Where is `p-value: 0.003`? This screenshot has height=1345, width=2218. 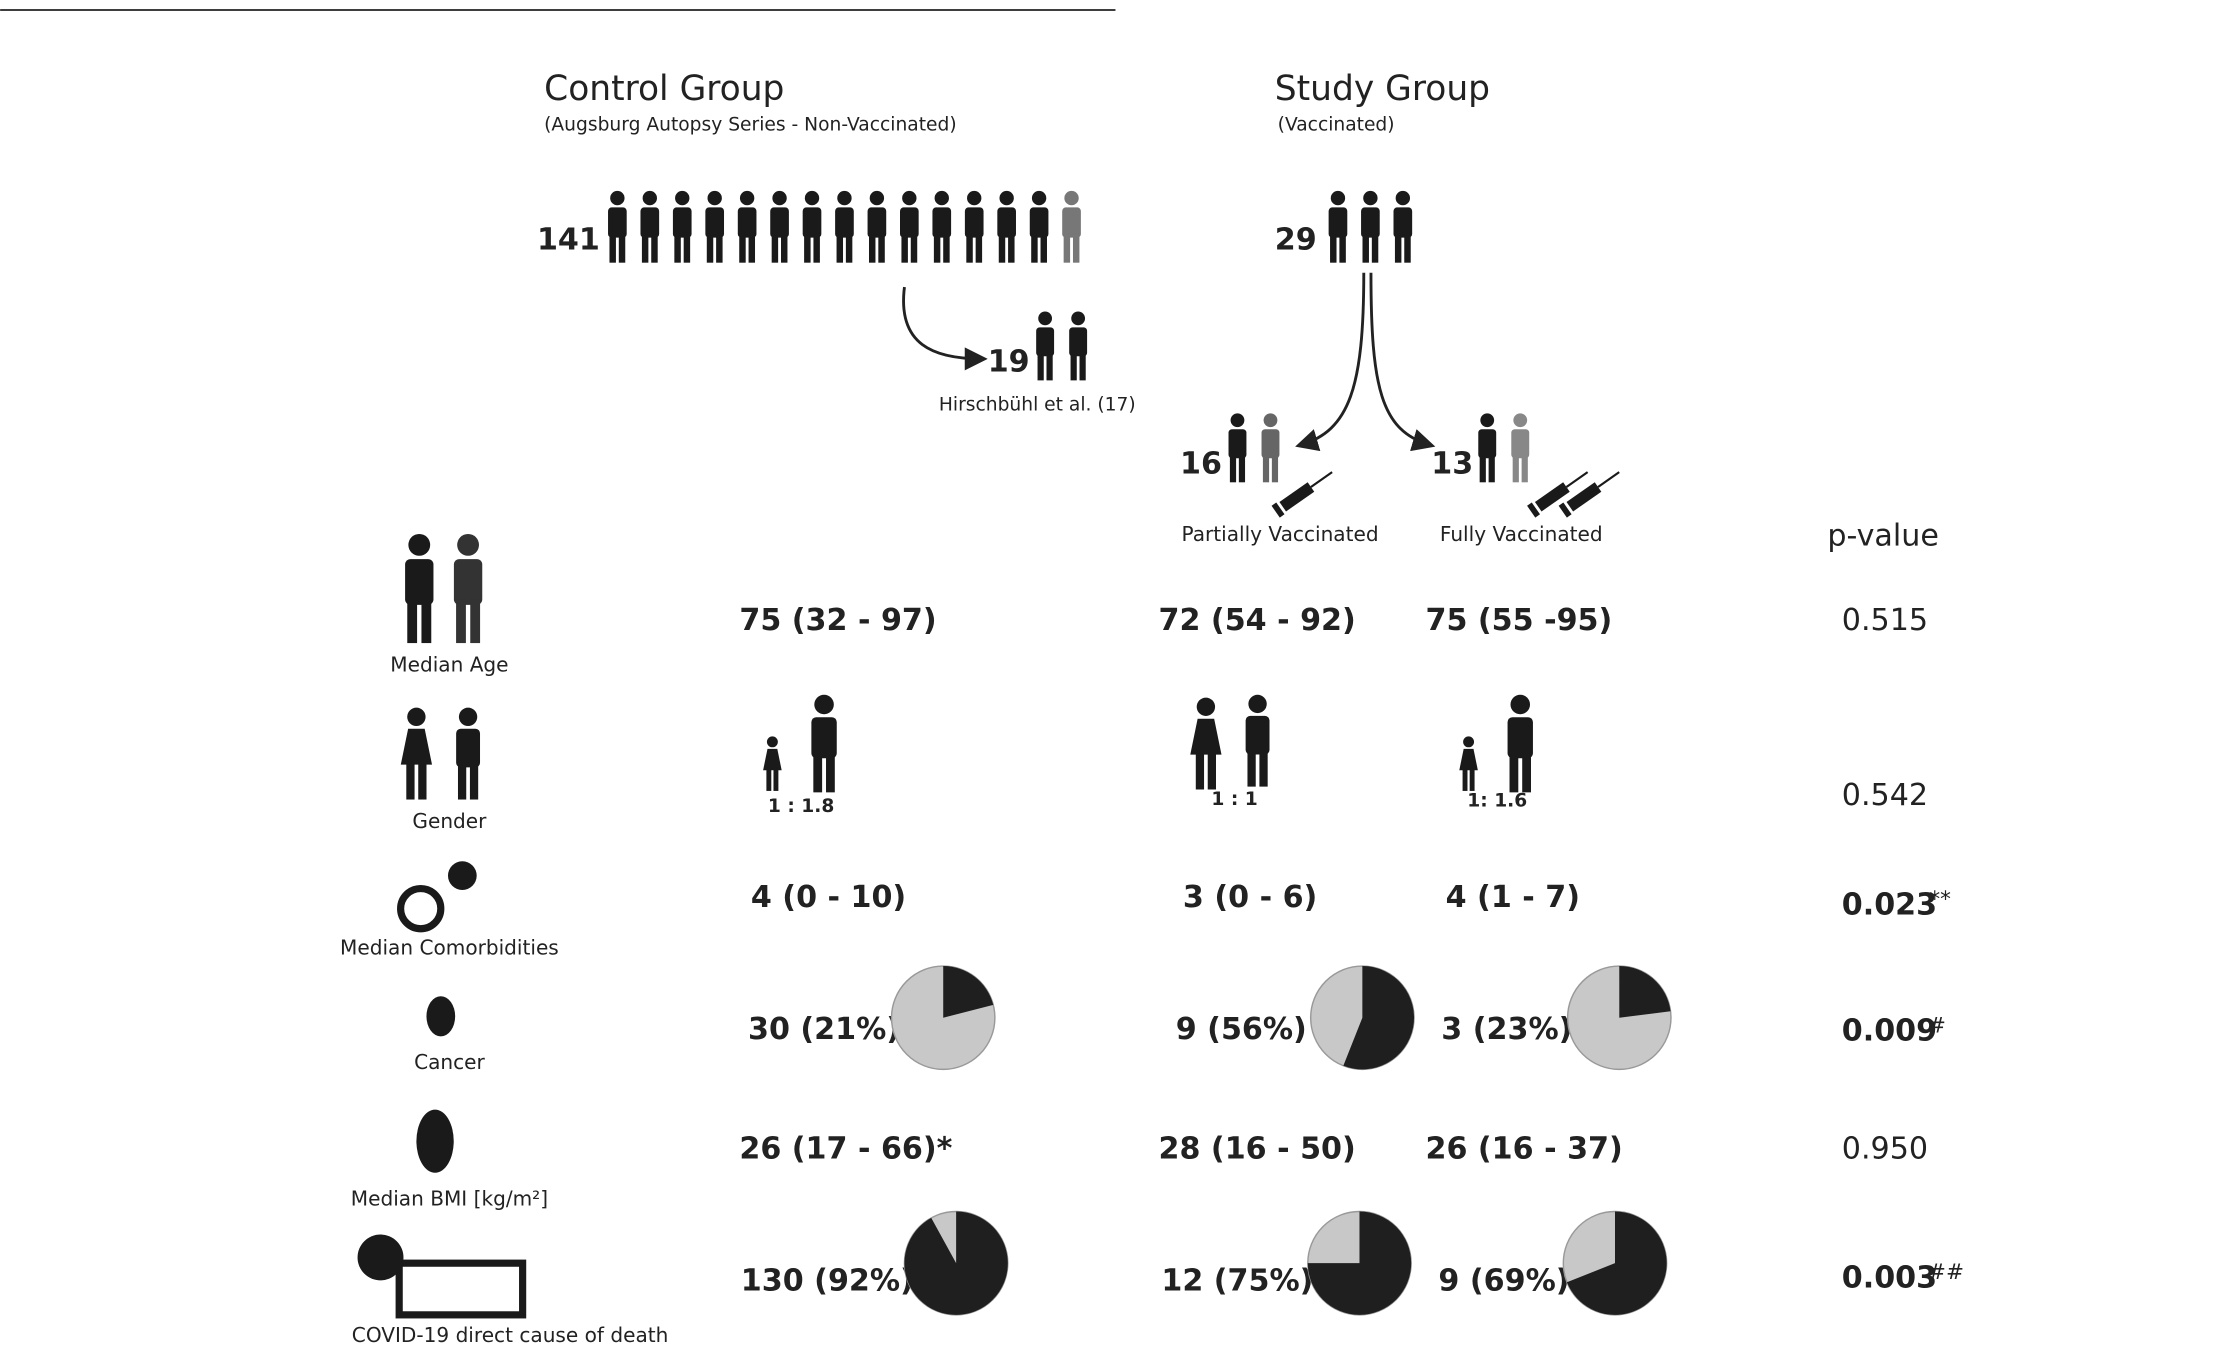 p-value: 0.003 is located at coordinates (1889, 1277).